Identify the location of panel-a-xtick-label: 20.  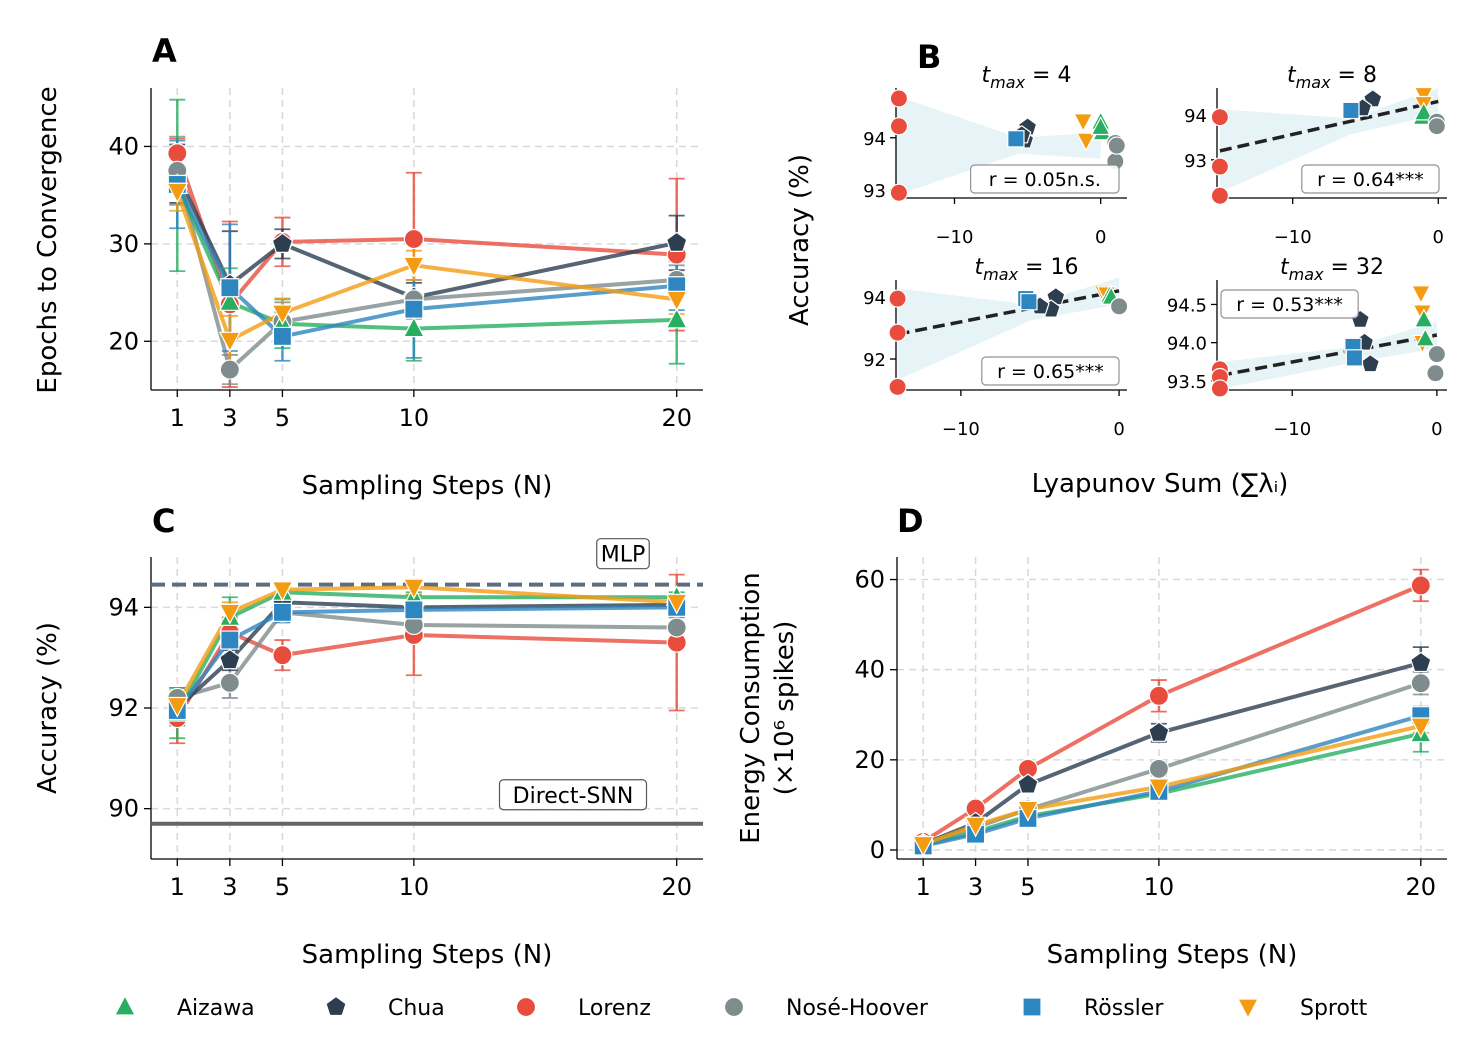
(676, 418).